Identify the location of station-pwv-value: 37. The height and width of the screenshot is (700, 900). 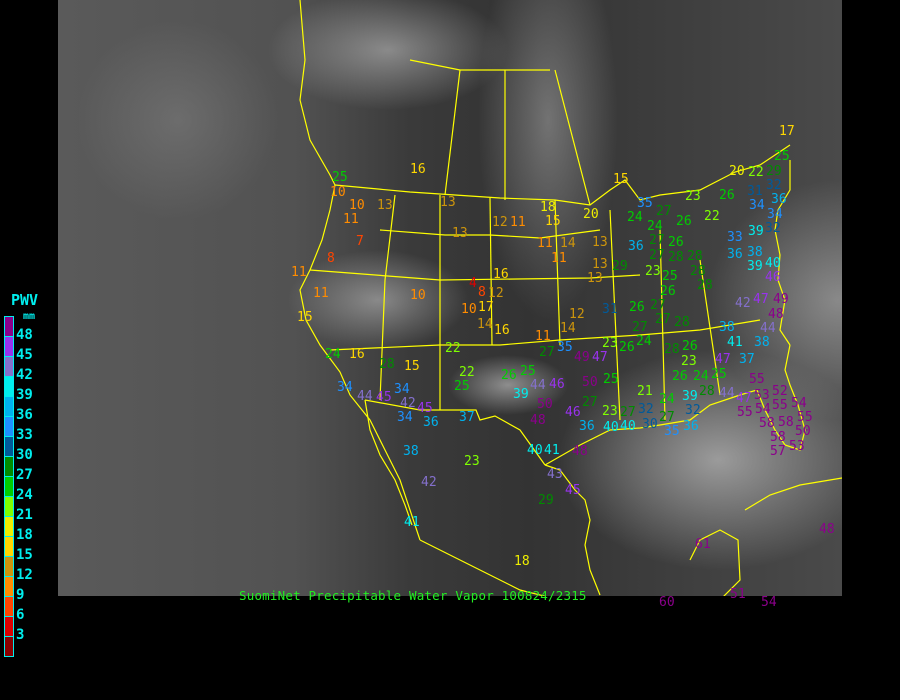
(467, 417).